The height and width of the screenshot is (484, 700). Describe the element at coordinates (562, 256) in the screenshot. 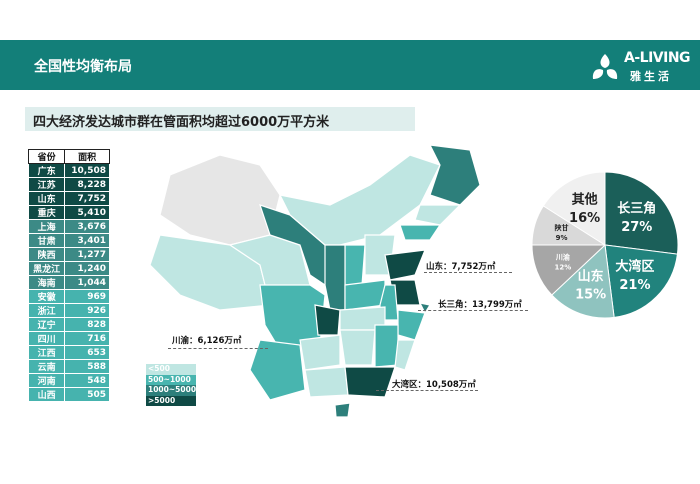

I see `pie-label: 川渝` at that location.